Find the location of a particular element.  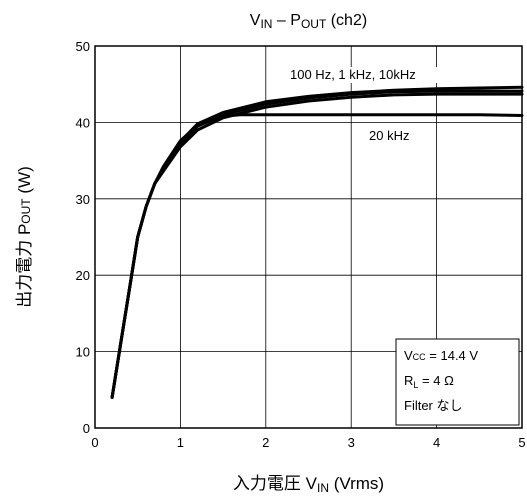

x-tick-label: 0 is located at coordinates (94, 442).